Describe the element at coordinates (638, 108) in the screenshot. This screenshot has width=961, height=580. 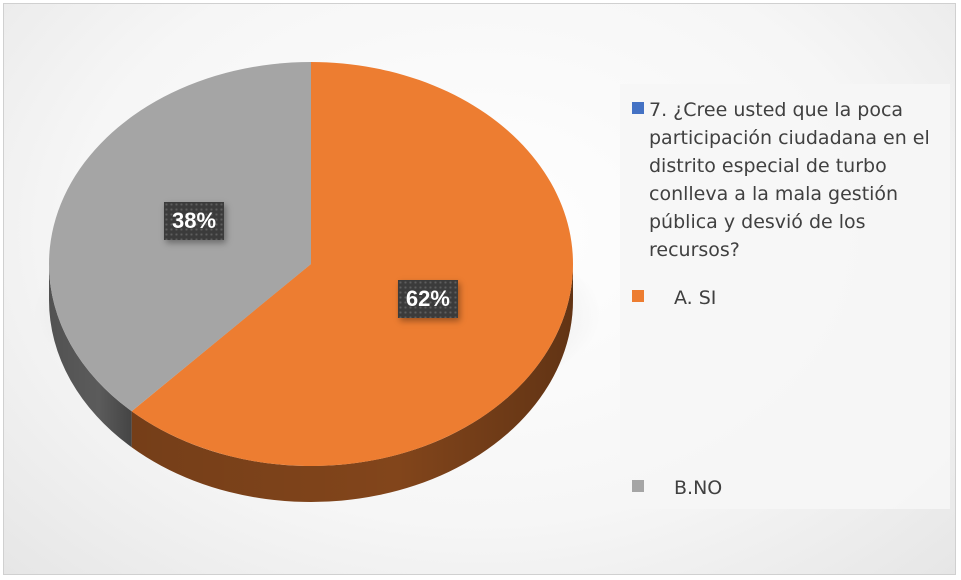
I see `legend-swatch-title` at that location.